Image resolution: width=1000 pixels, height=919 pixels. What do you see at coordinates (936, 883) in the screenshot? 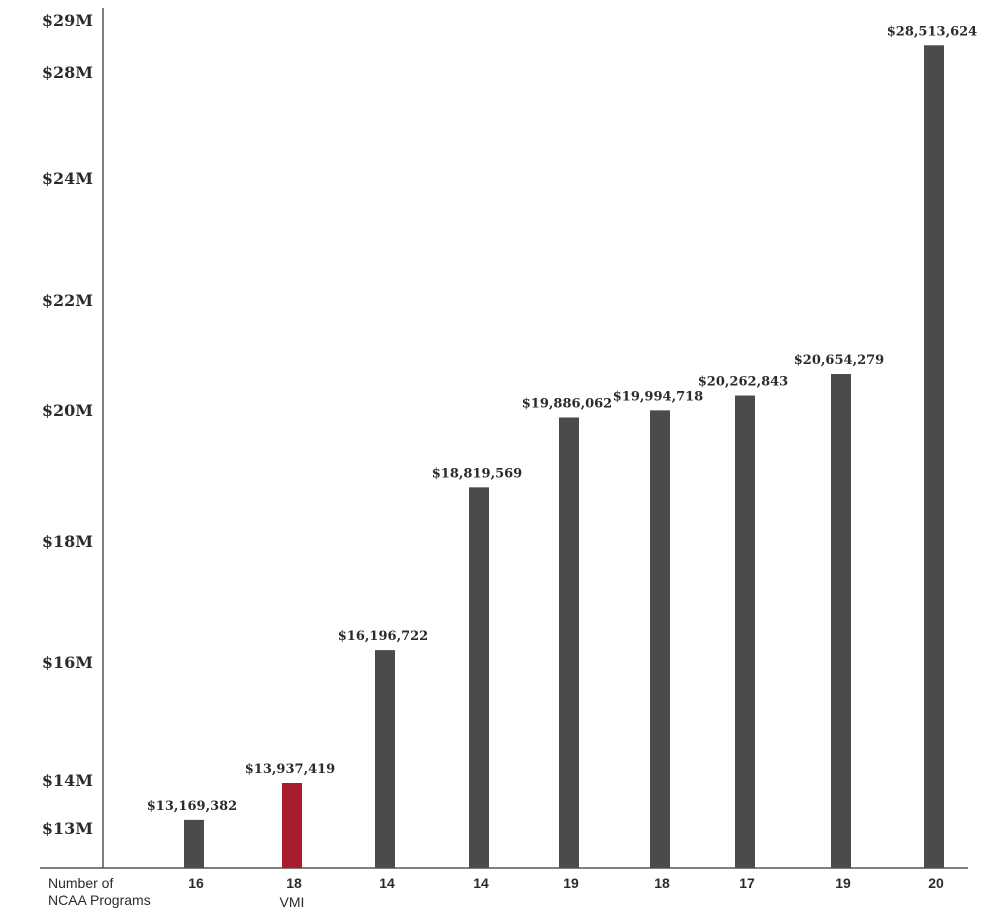
I see `x-category-label: 20` at bounding box center [936, 883].